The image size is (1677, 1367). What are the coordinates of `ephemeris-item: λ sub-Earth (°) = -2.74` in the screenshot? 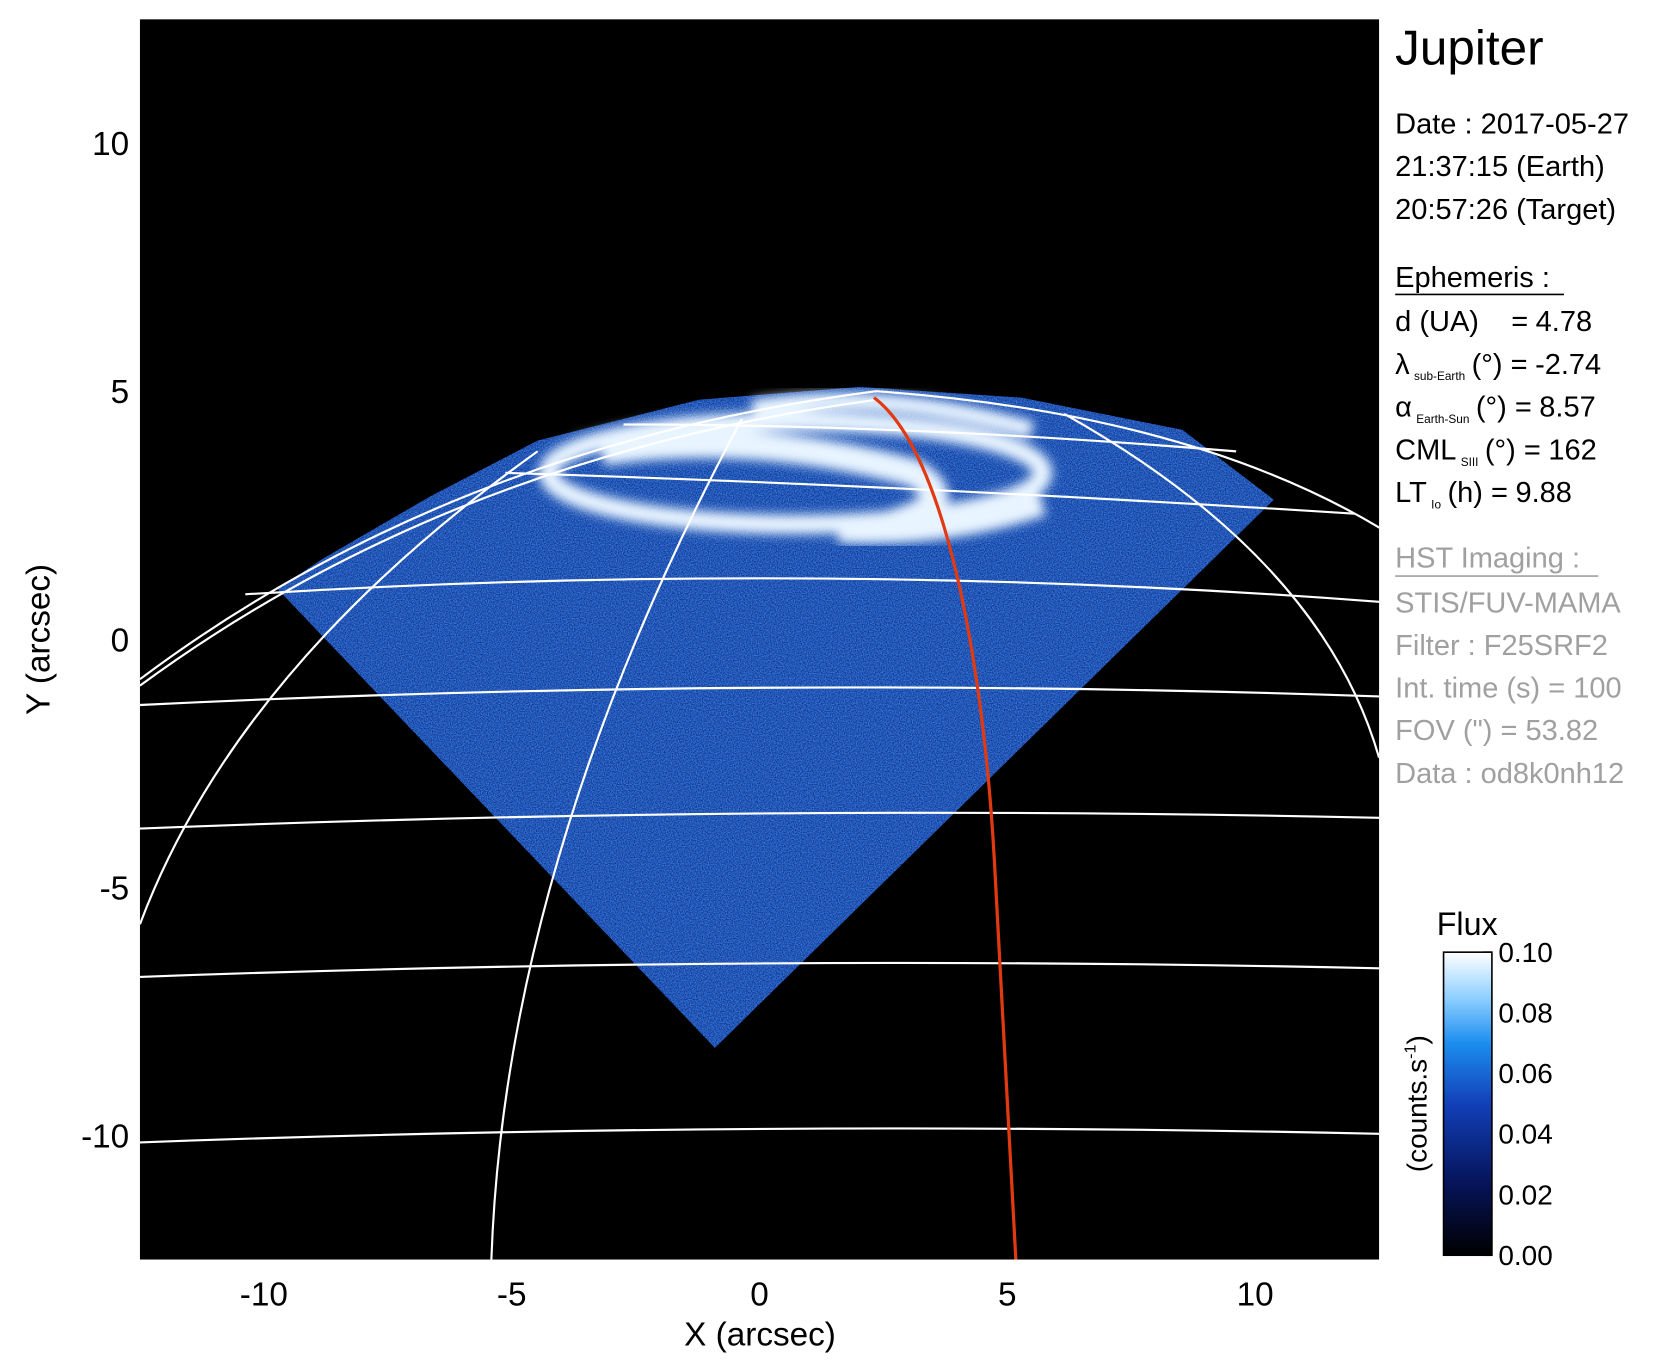 It's located at (1498, 366).